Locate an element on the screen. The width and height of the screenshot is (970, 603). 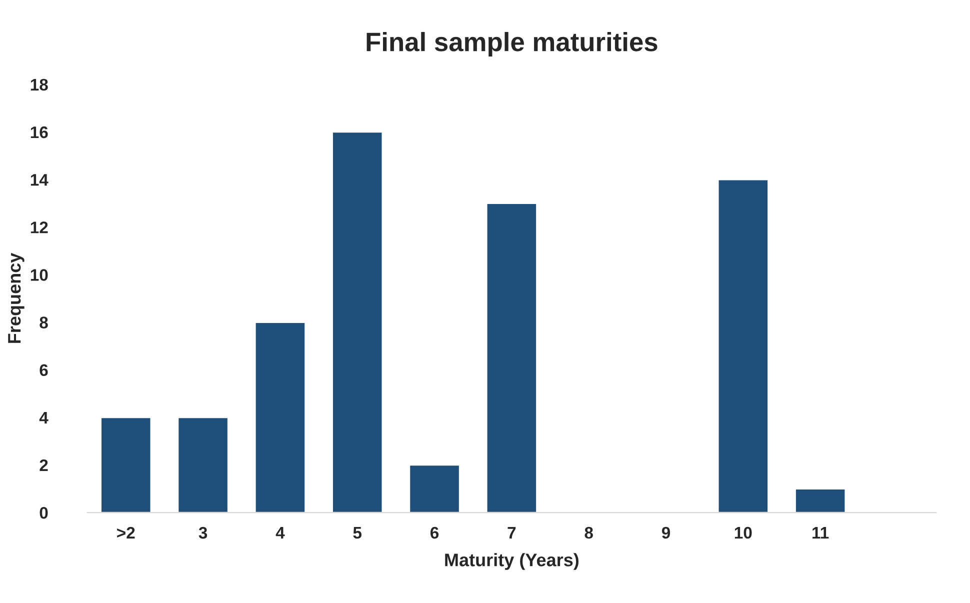
x-axis-title: Maturity (Years) is located at coordinates (512, 561).